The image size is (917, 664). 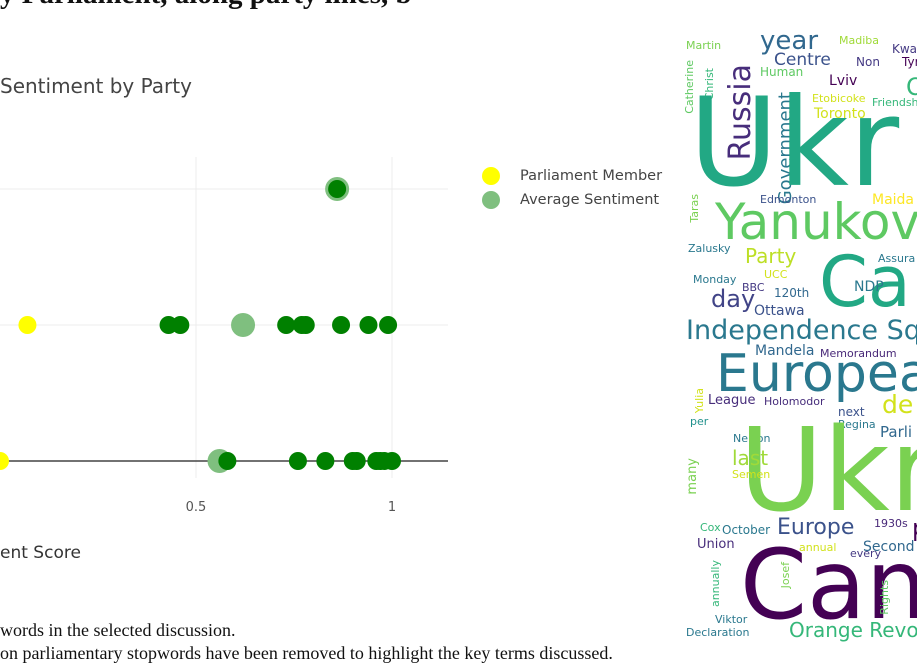 What do you see at coordinates (779, 311) in the screenshot?
I see `word-cloud-word: Ottawa` at bounding box center [779, 311].